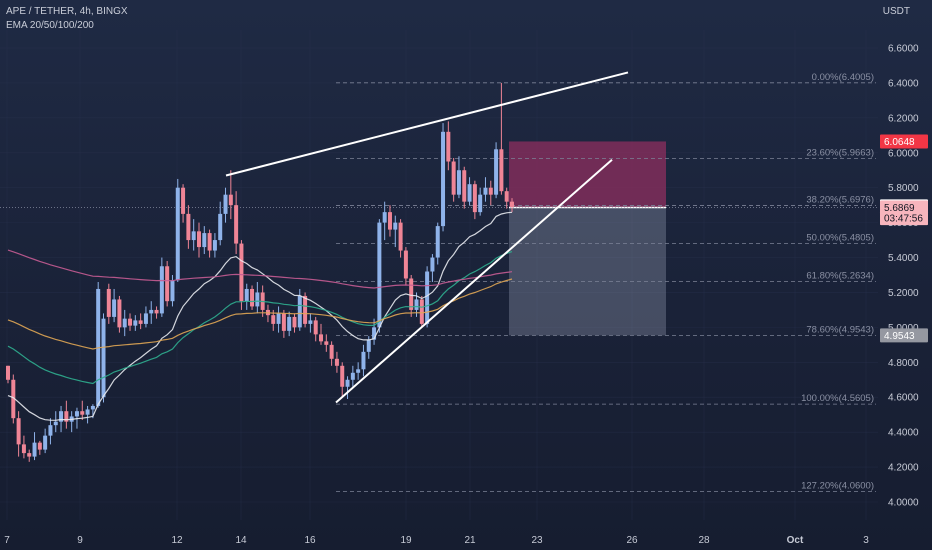  Describe the element at coordinates (587, 271) in the screenshot. I see `take-profit-zone` at that location.